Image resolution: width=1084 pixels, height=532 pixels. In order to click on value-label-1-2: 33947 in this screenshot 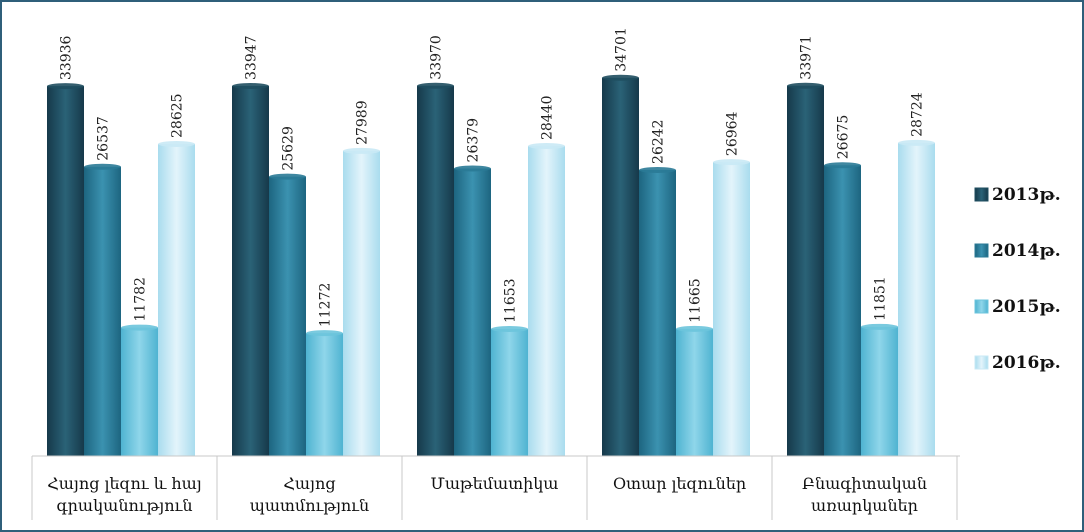, I will do `click(252, 57)`.